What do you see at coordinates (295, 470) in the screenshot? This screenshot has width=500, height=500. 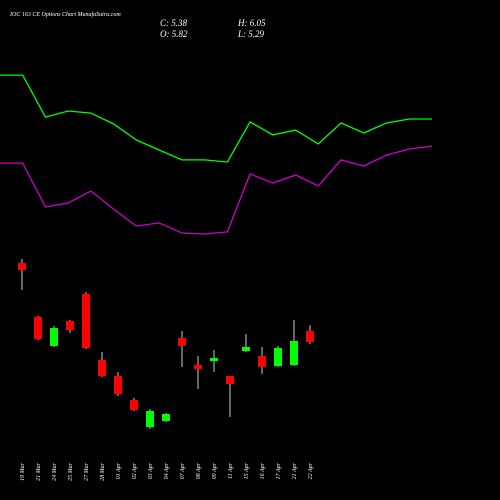 I see `x-tick-label: 21 Apr` at bounding box center [295, 470].